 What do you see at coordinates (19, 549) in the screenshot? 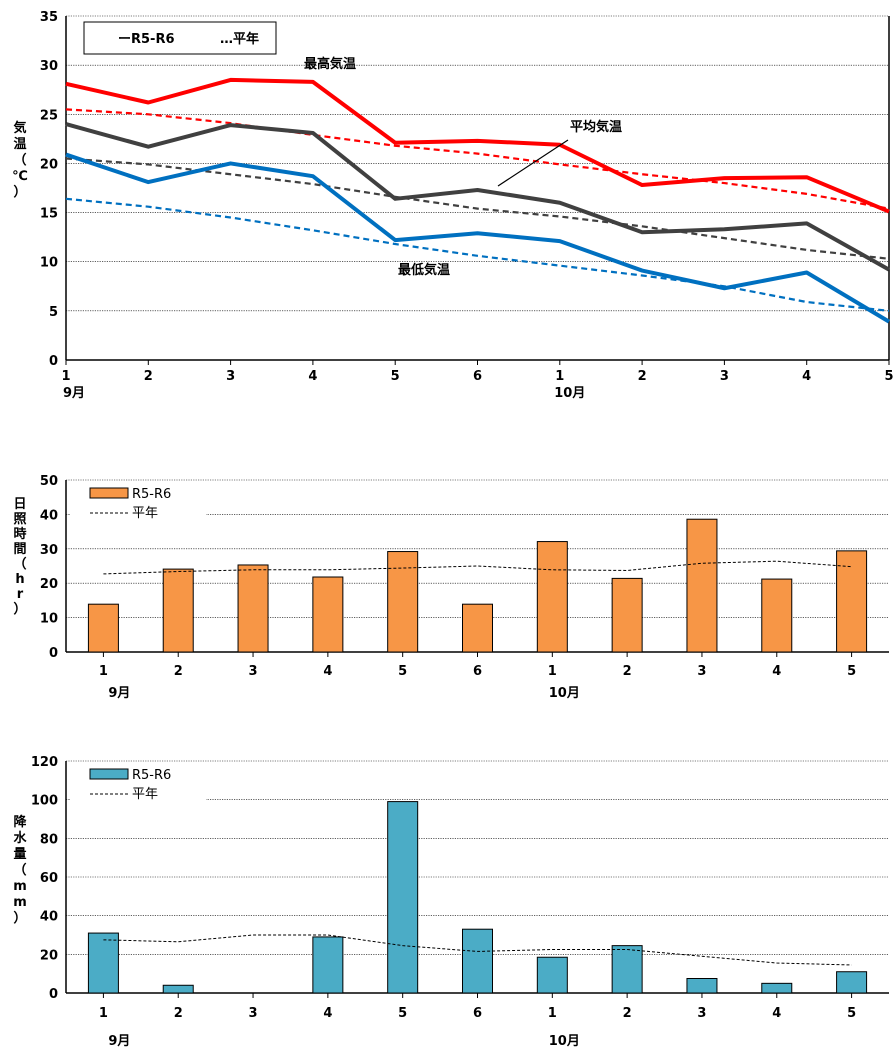
I see `y-axis-label-char: 間` at bounding box center [19, 549].